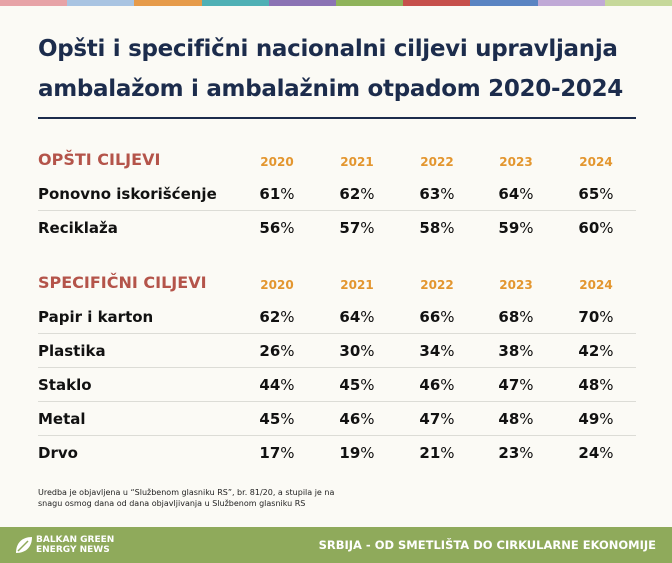  I want to click on cell-value: 24%, so click(596, 453).